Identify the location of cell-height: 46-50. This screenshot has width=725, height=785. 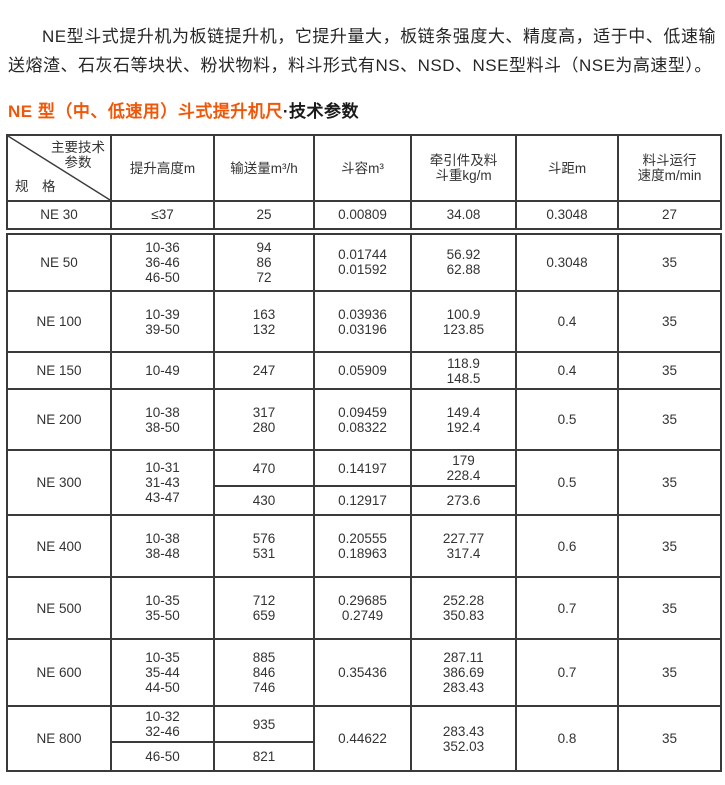
(162, 756).